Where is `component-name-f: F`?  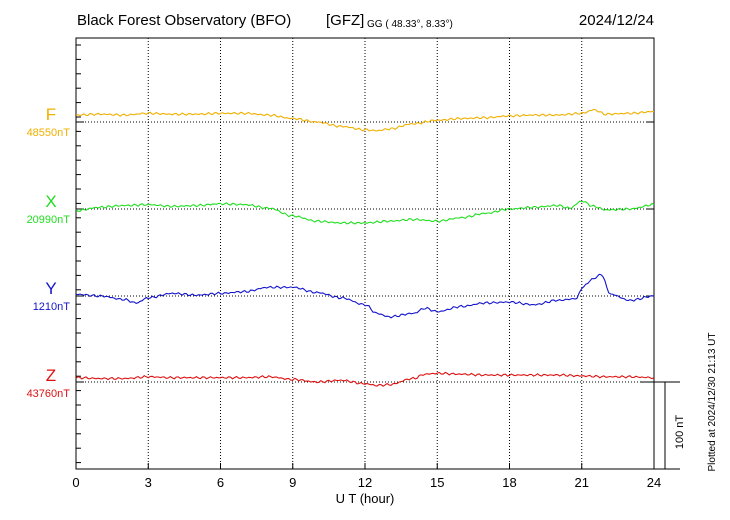
component-name-f: F is located at coordinates (51, 114).